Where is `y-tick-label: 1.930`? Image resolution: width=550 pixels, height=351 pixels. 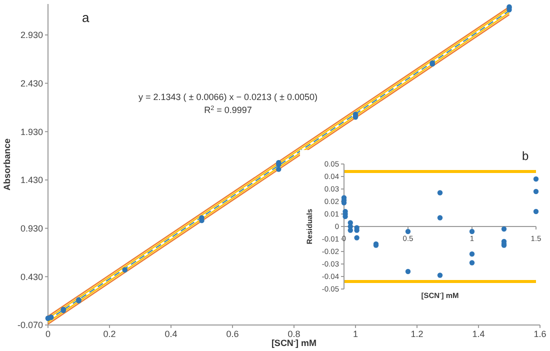
y-tick-label: 1.930 is located at coordinates (31, 131).